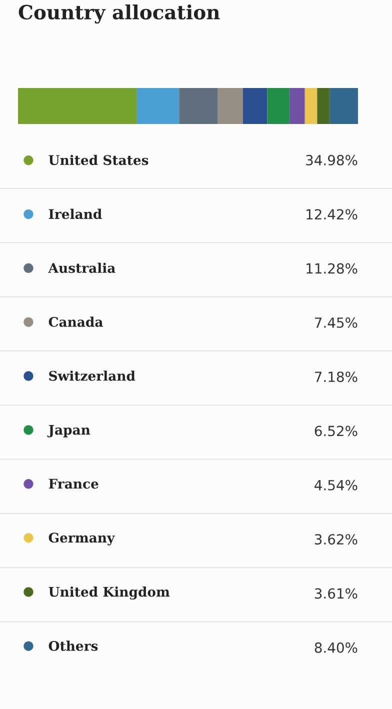  What do you see at coordinates (75, 214) in the screenshot?
I see `legend-label: Ireland` at bounding box center [75, 214].